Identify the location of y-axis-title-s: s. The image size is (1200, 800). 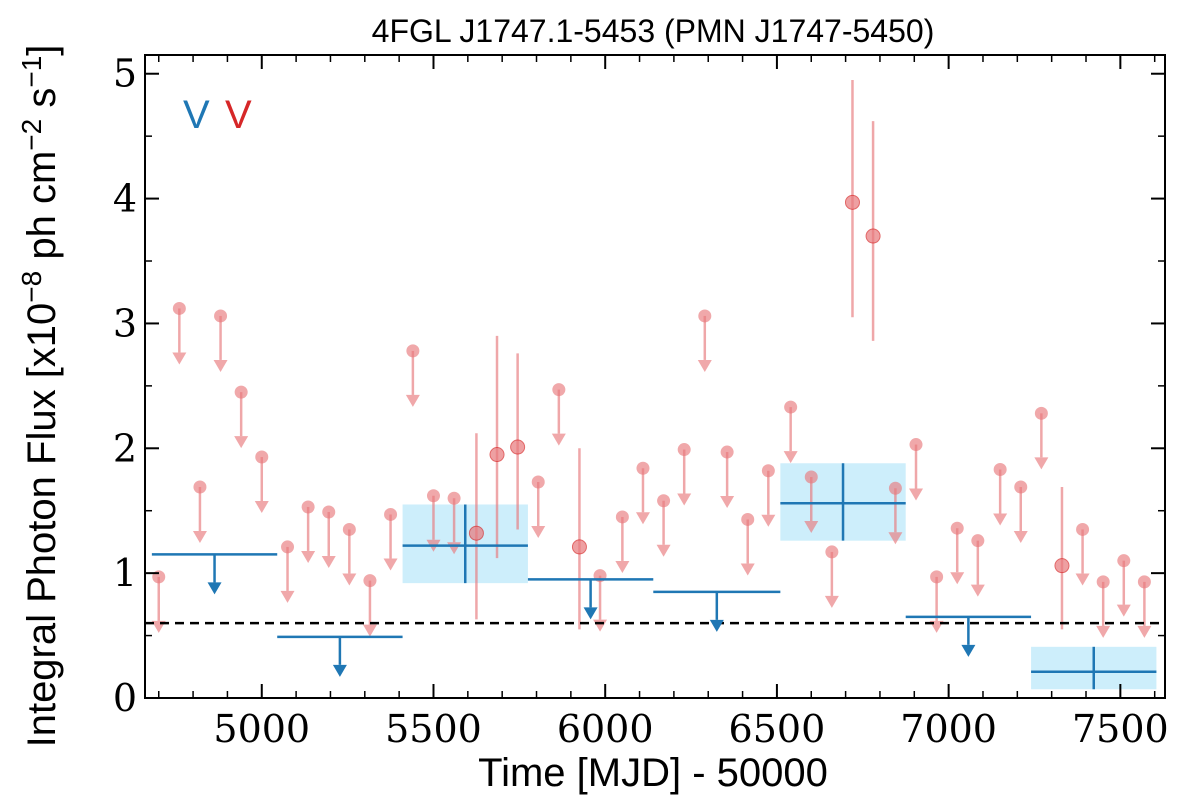
(42, 103).